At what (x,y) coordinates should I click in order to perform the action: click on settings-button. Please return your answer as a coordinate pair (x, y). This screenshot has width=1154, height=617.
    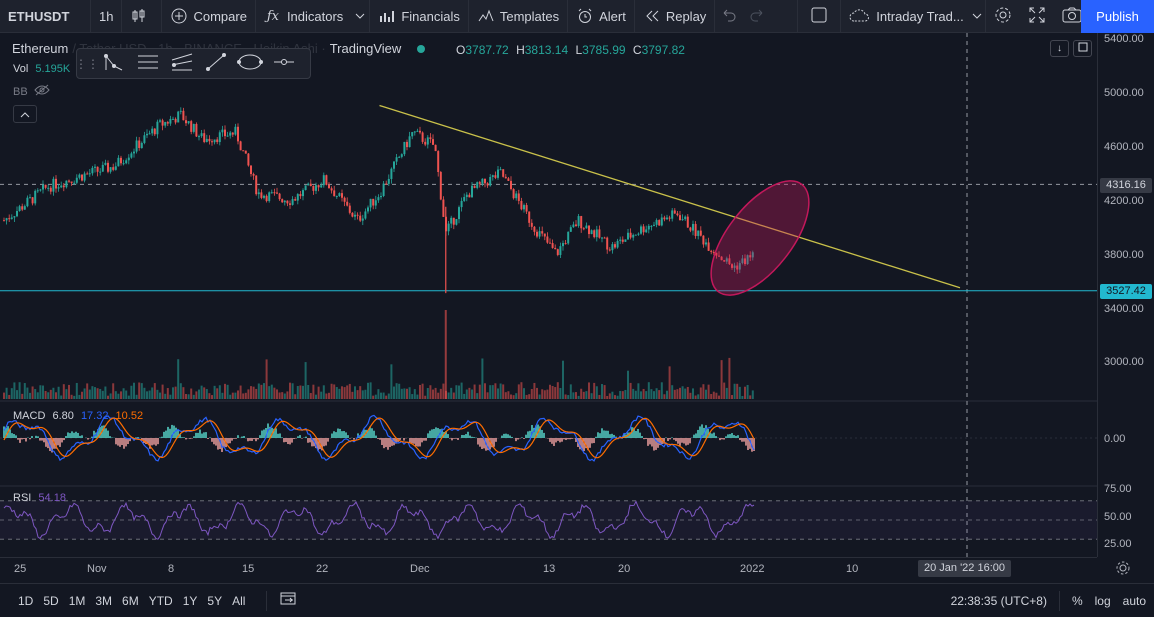
    Looking at the image, I should click on (1003, 16).